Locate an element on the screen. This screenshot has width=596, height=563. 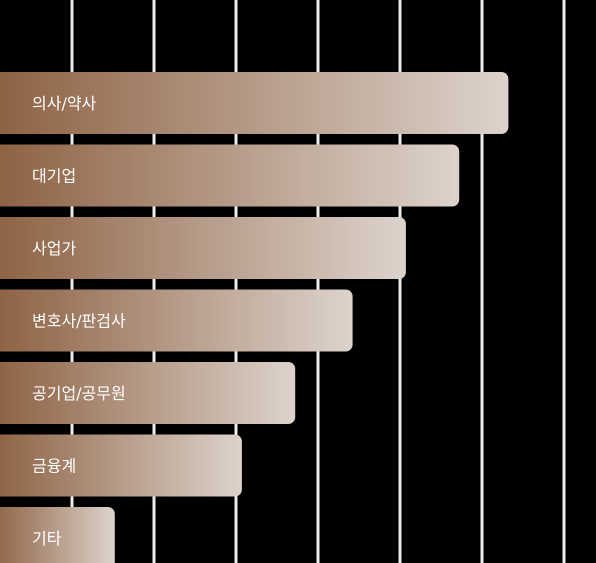
bar-label: 사업가 is located at coordinates (54, 248).